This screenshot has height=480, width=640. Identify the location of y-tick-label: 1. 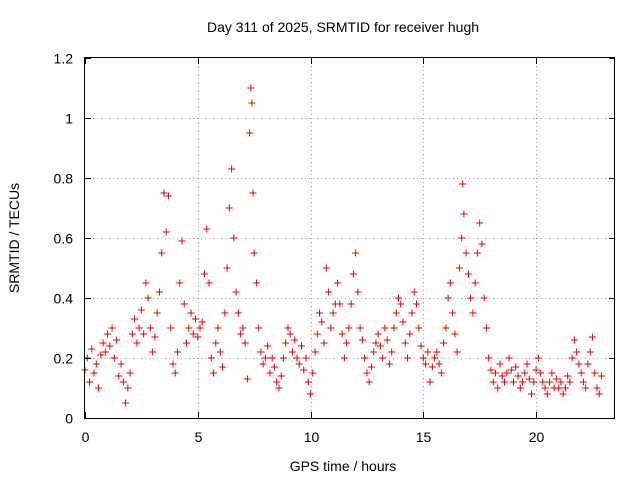
(69, 119).